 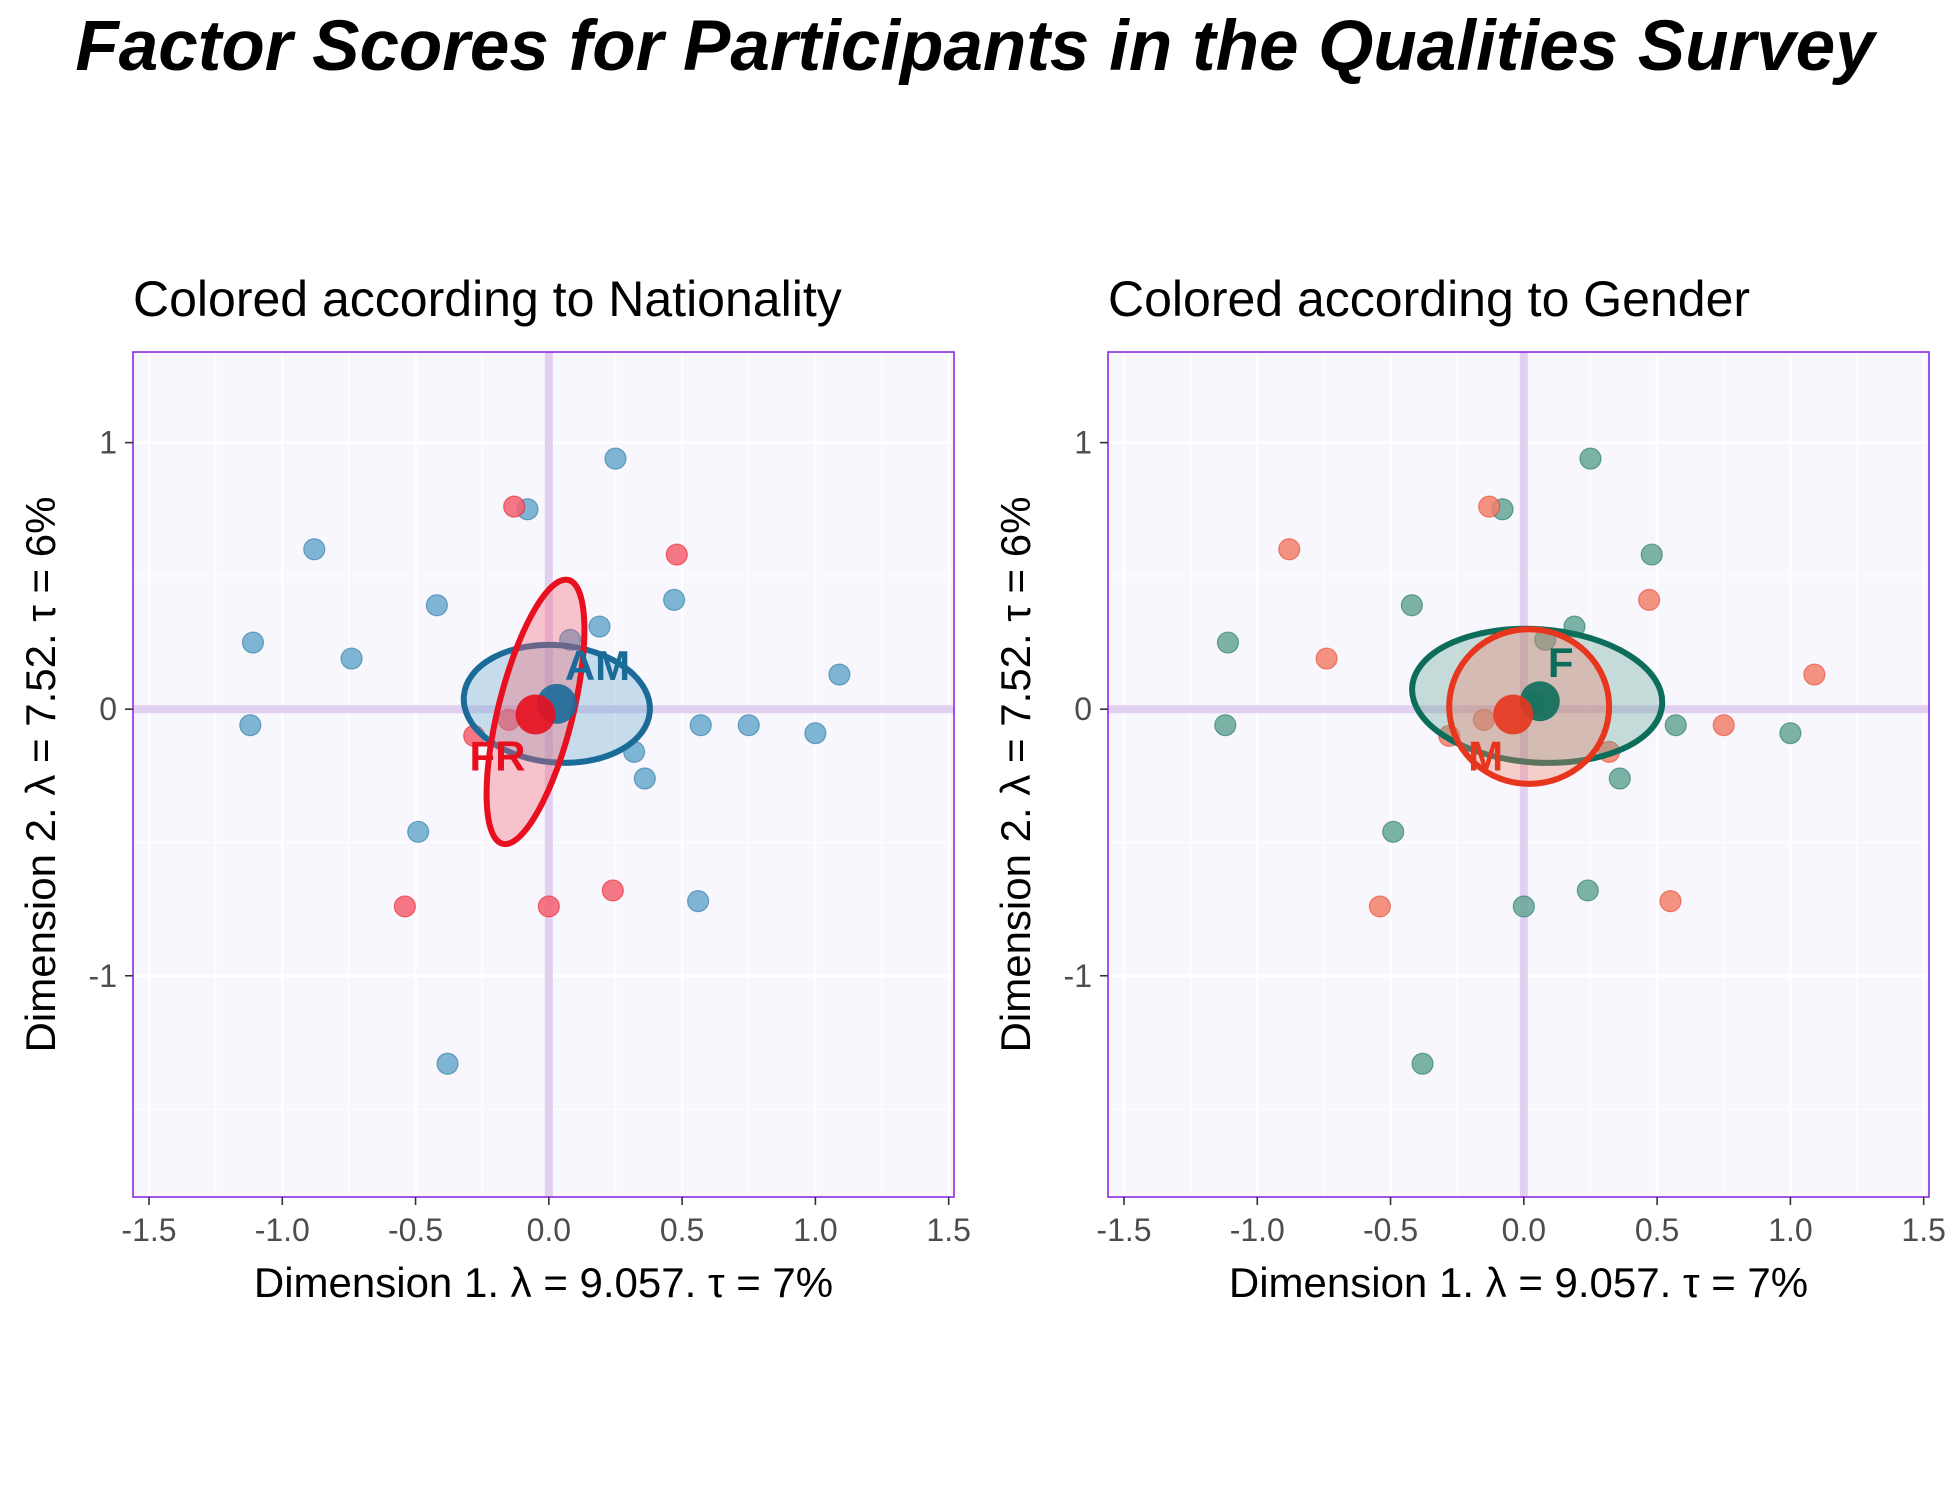 I want to click on chart-1-x-tick-label: 0.0, so click(x=1524, y=1230).